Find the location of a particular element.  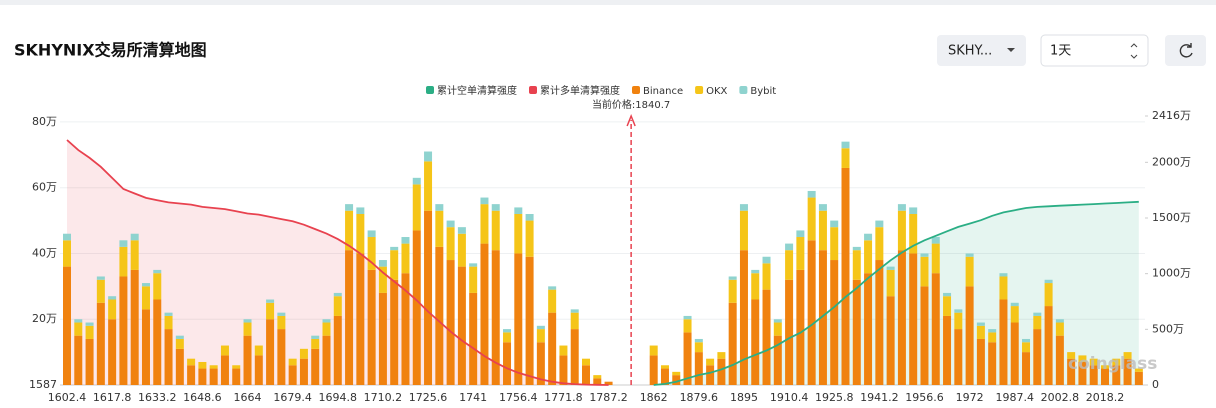

y-tick-label: 20万 is located at coordinates (44, 318).